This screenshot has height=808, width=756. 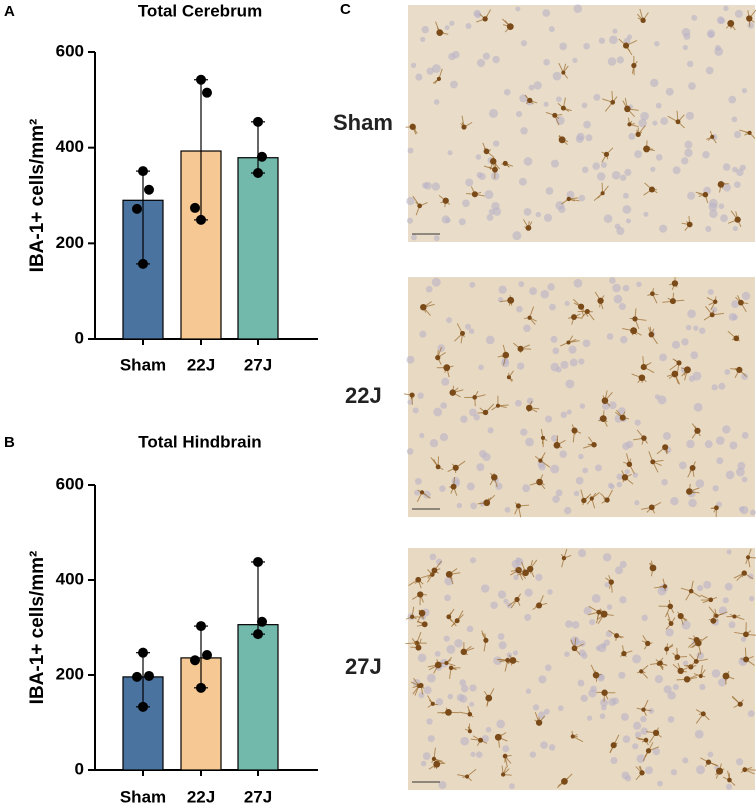 I want to click on x-tick-label: Sham, so click(x=143, y=796).